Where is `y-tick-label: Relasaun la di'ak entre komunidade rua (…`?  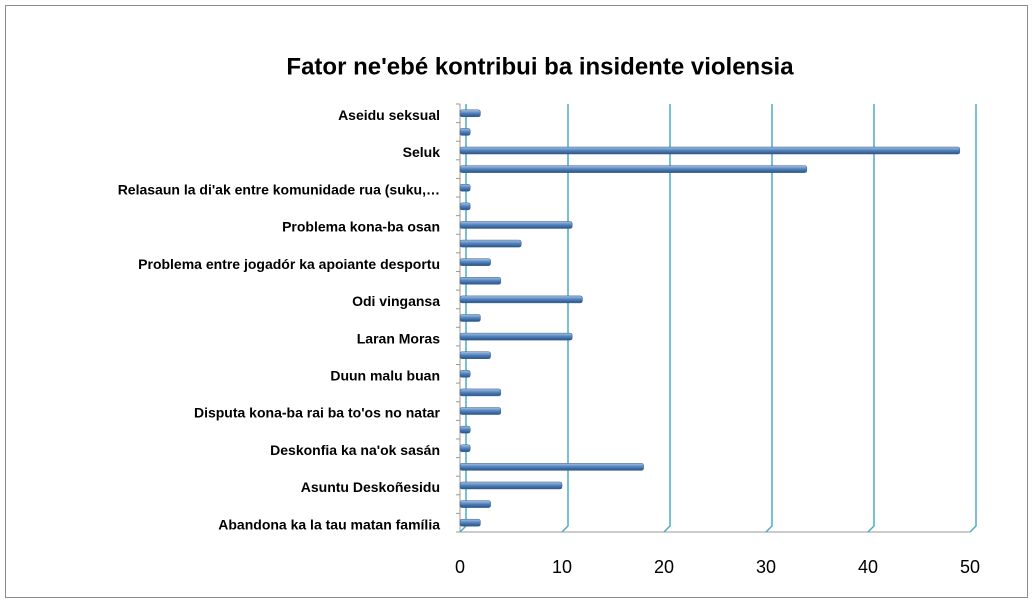 y-tick-label: Relasaun la di'ak entre komunidade rua (… is located at coordinates (279, 189).